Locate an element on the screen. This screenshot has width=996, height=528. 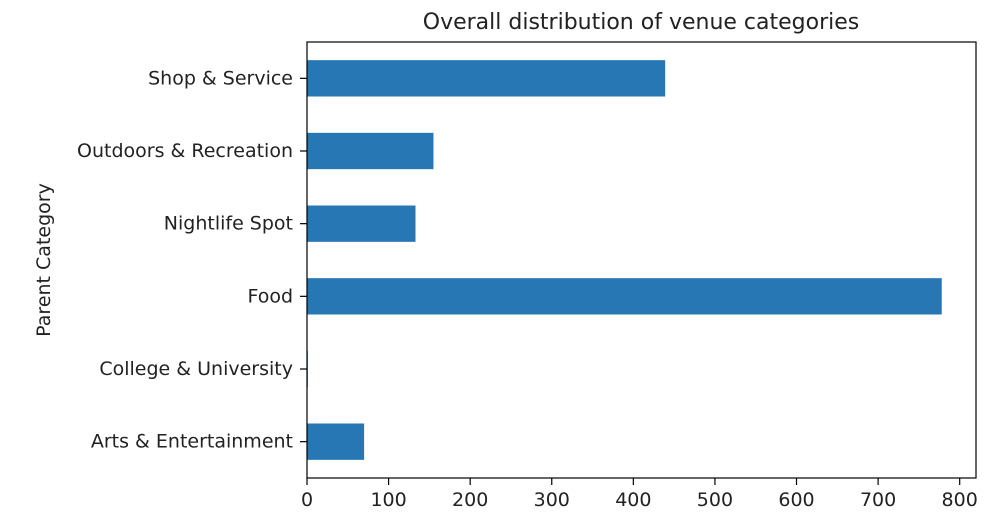
x-tick-label: 800 is located at coordinates (960, 500).